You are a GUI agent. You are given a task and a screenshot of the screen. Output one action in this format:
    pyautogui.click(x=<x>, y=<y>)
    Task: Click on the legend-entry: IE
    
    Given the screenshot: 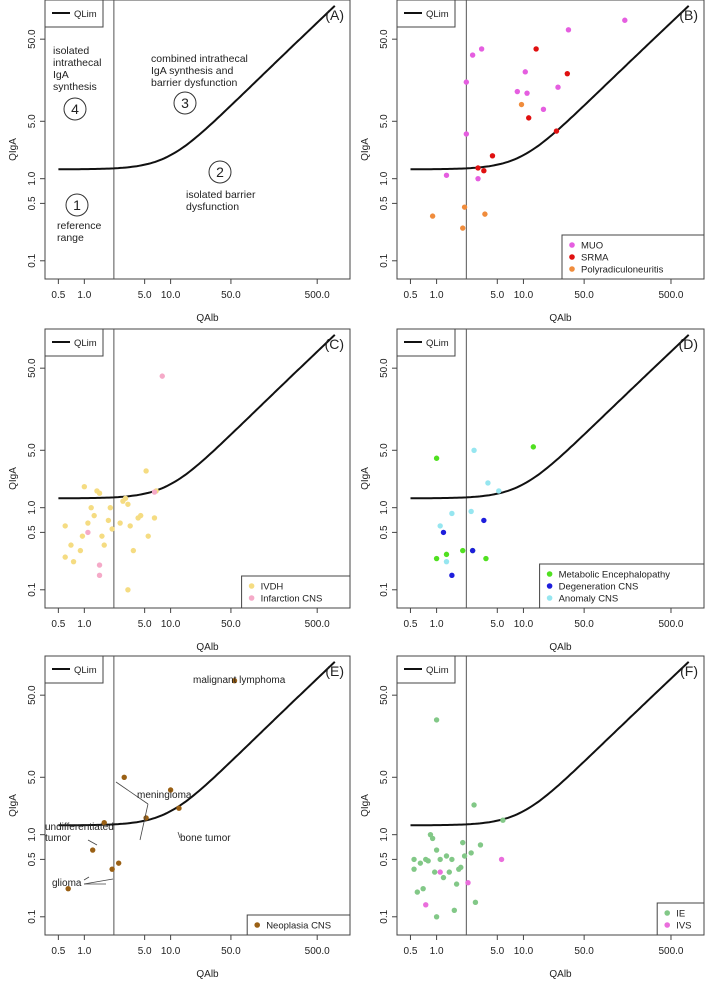 What is the action you would take?
    pyautogui.click(x=680, y=914)
    